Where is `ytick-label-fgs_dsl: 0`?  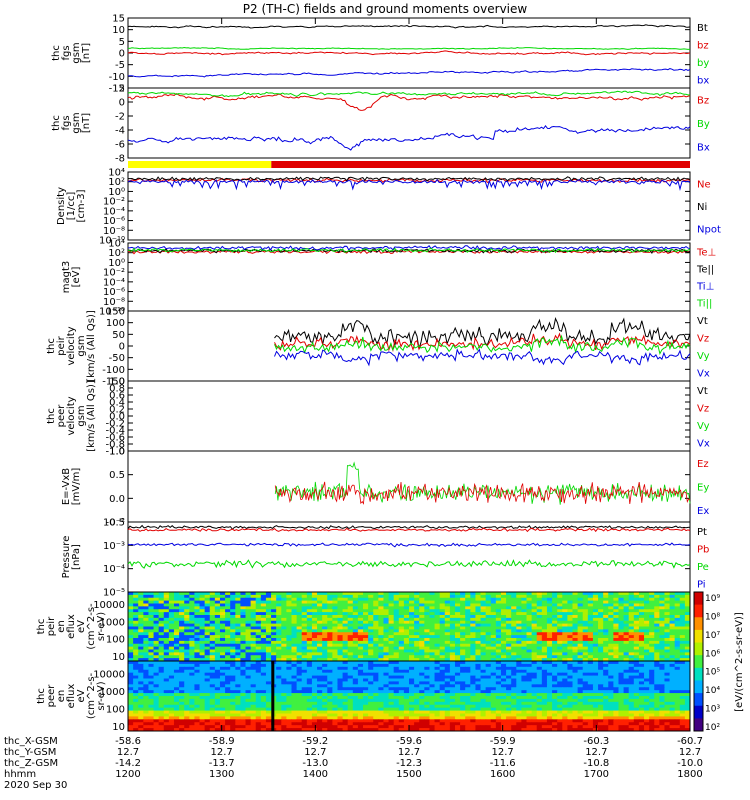 ytick-label-fgs_dsl: 0 is located at coordinates (122, 103).